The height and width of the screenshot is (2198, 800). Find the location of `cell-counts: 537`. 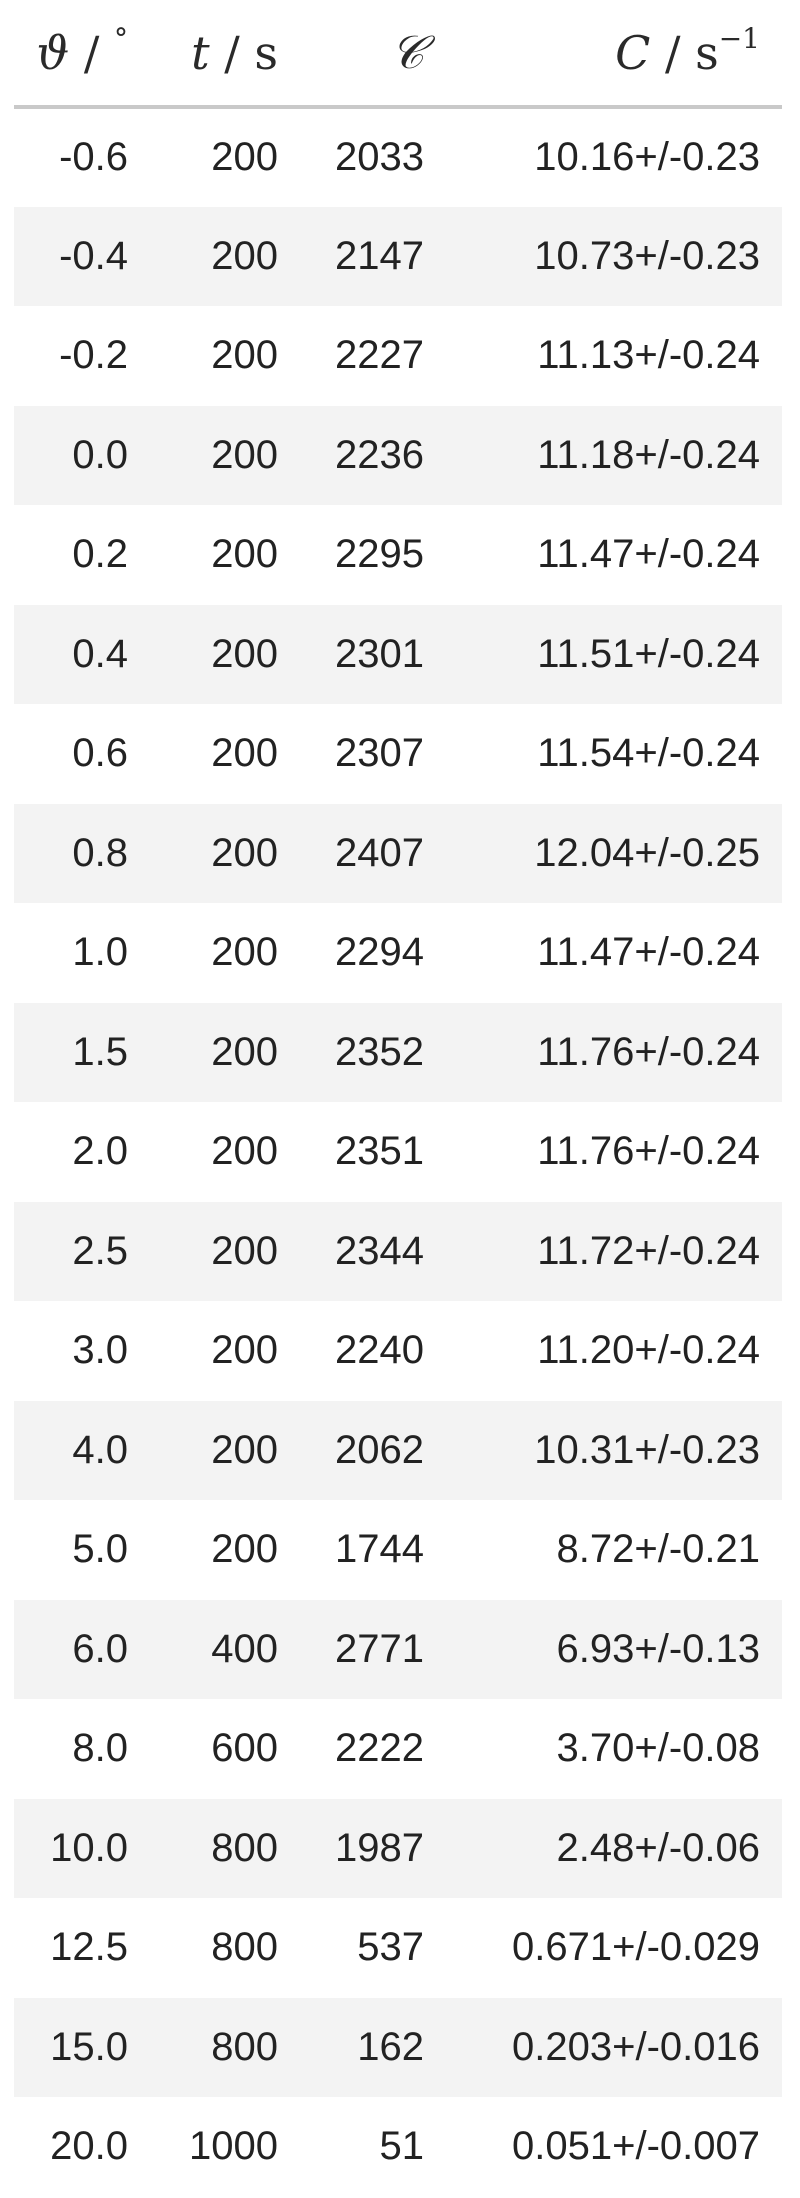

cell-counts: 537 is located at coordinates (390, 1947).